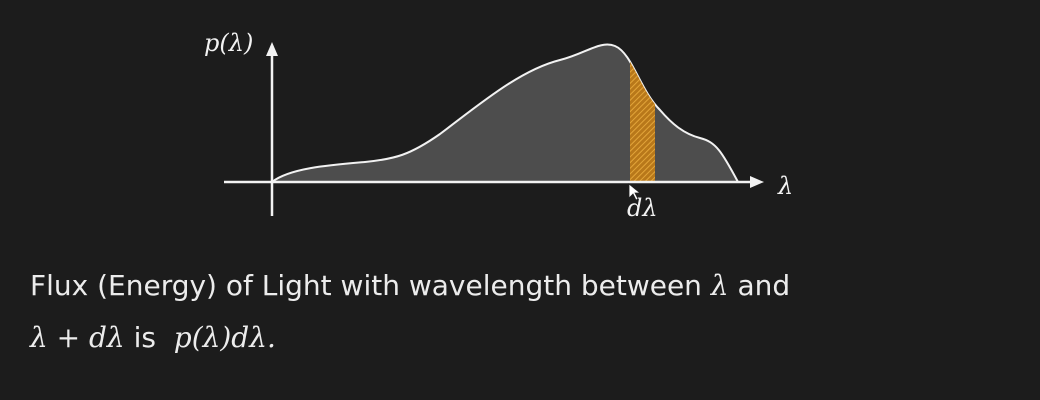 The image size is (1040, 400). I want to click on x-axis-arrow, so click(757, 182).